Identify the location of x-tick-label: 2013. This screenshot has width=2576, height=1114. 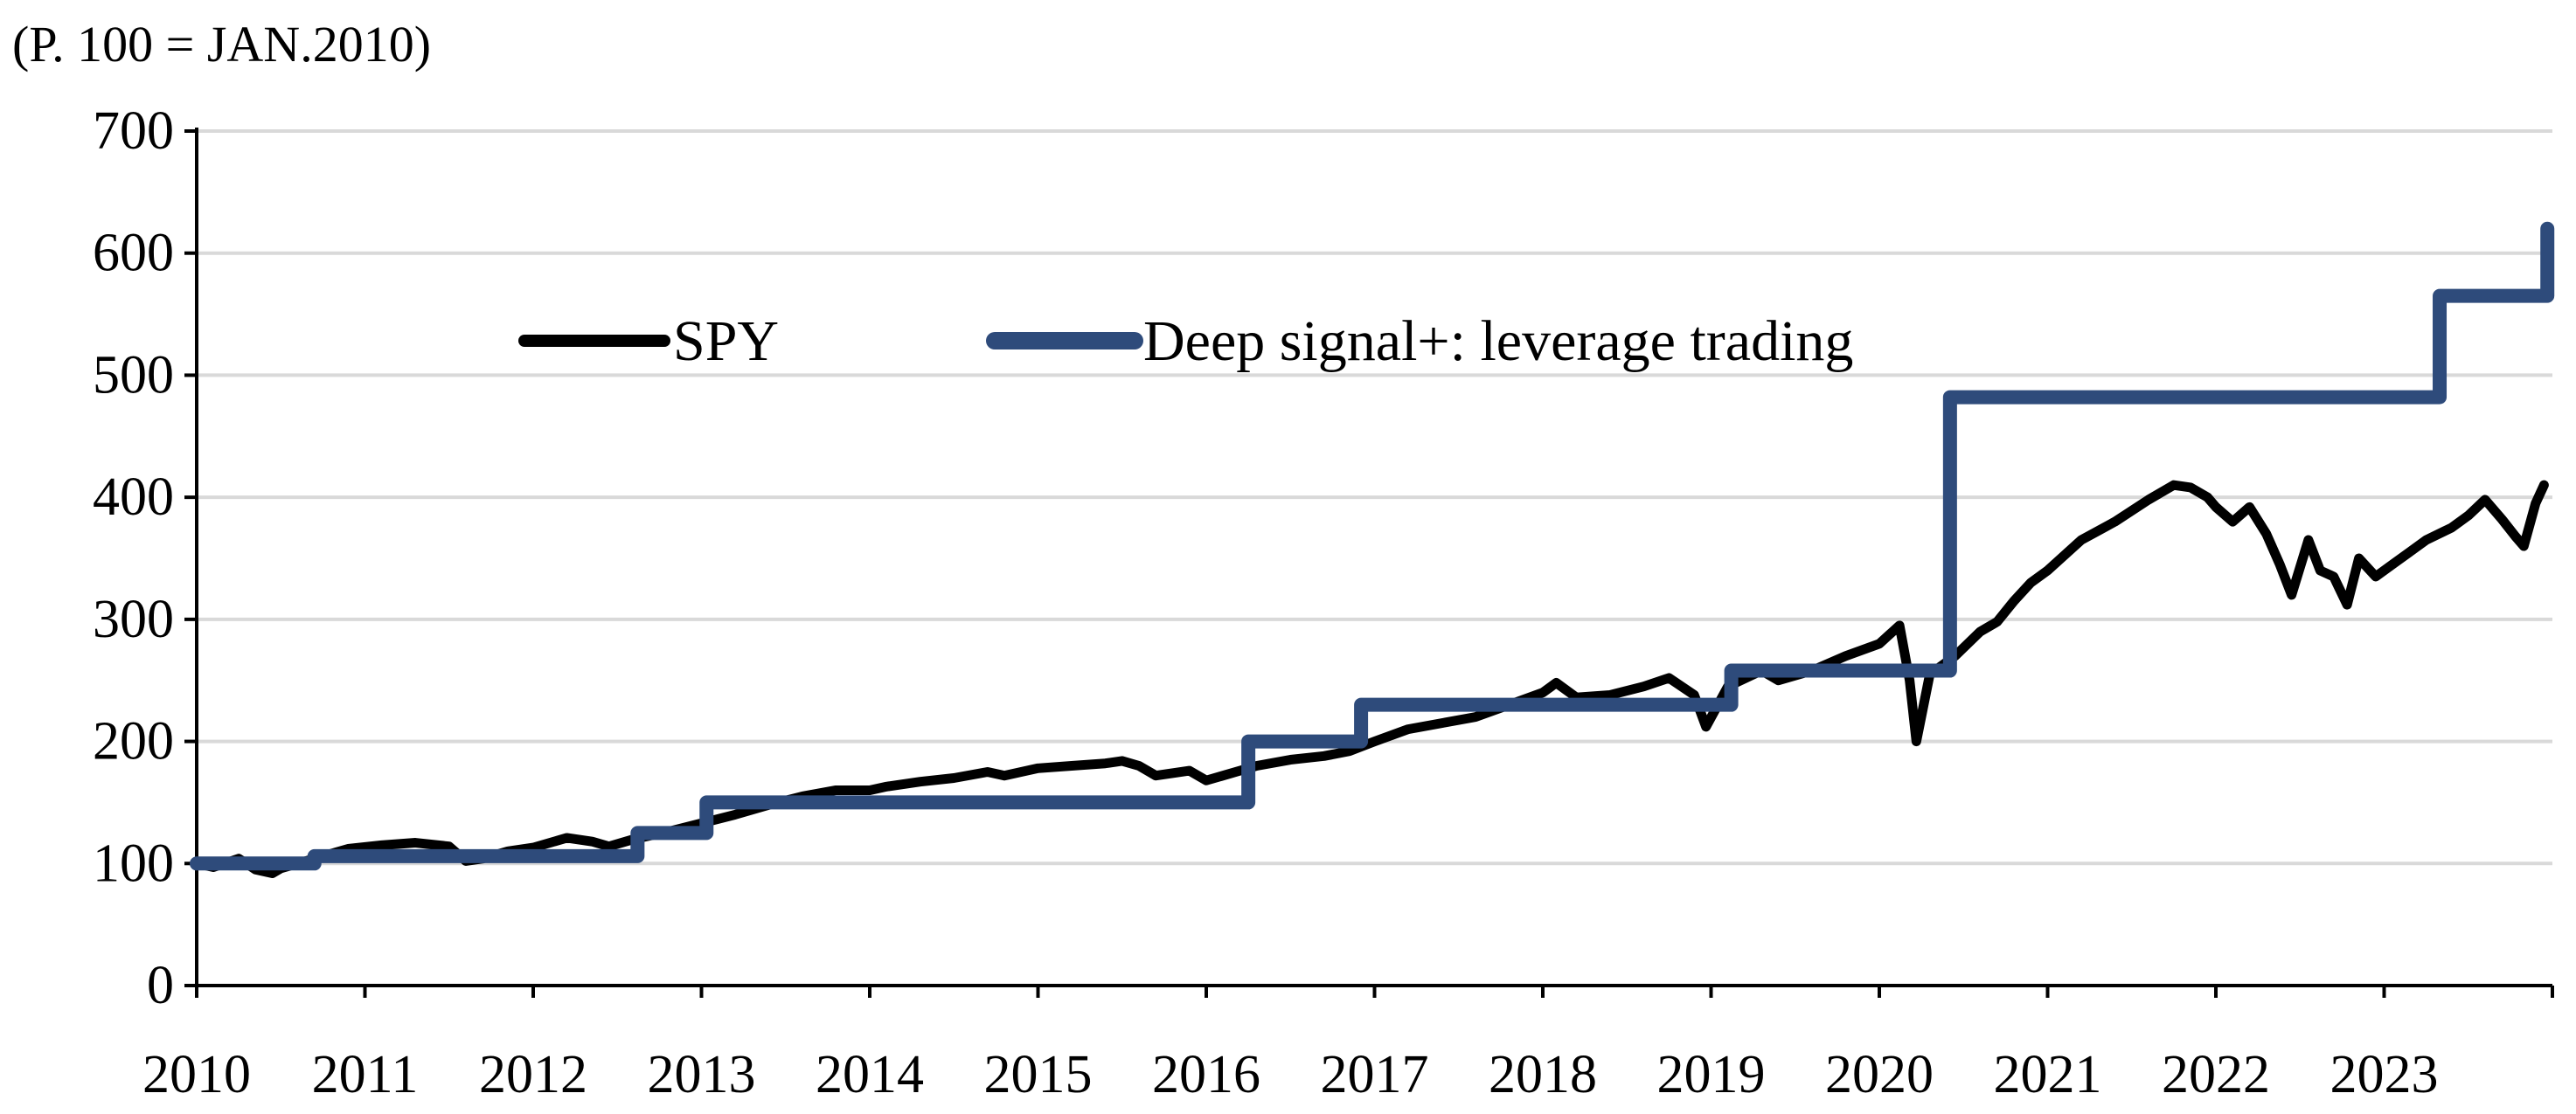
(702, 1074).